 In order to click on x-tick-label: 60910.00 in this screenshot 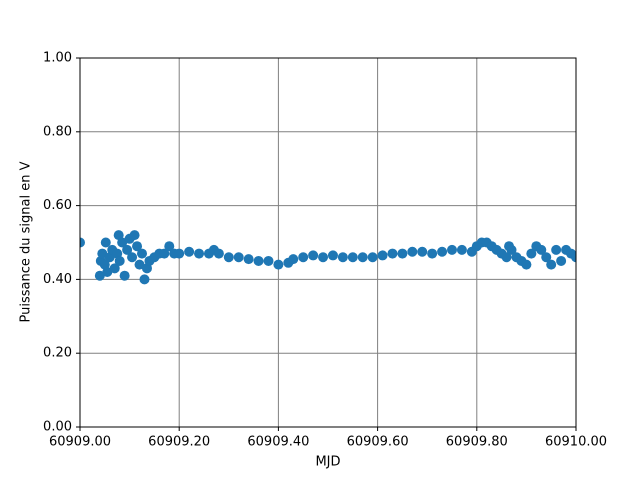, I will do `click(576, 442)`.